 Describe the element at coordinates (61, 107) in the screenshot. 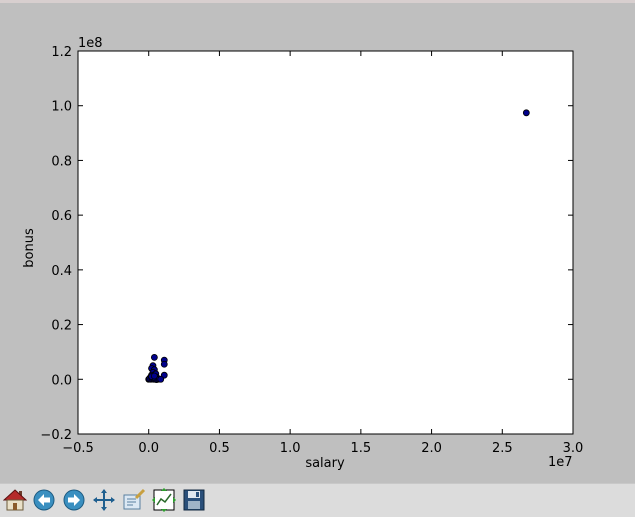

I see `y-tick-label: 1.0` at that location.